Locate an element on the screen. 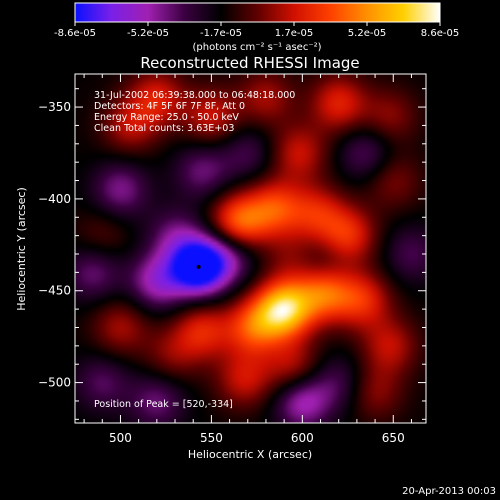 This screenshot has width=500, height=500. peak-marker is located at coordinates (198, 266).